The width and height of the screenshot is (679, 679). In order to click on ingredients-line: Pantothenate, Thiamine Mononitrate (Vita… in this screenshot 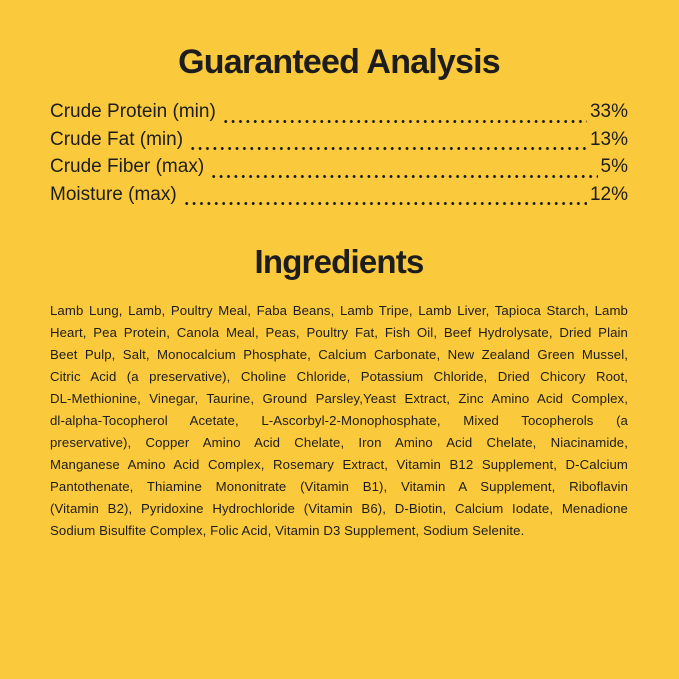, I will do `click(339, 486)`.